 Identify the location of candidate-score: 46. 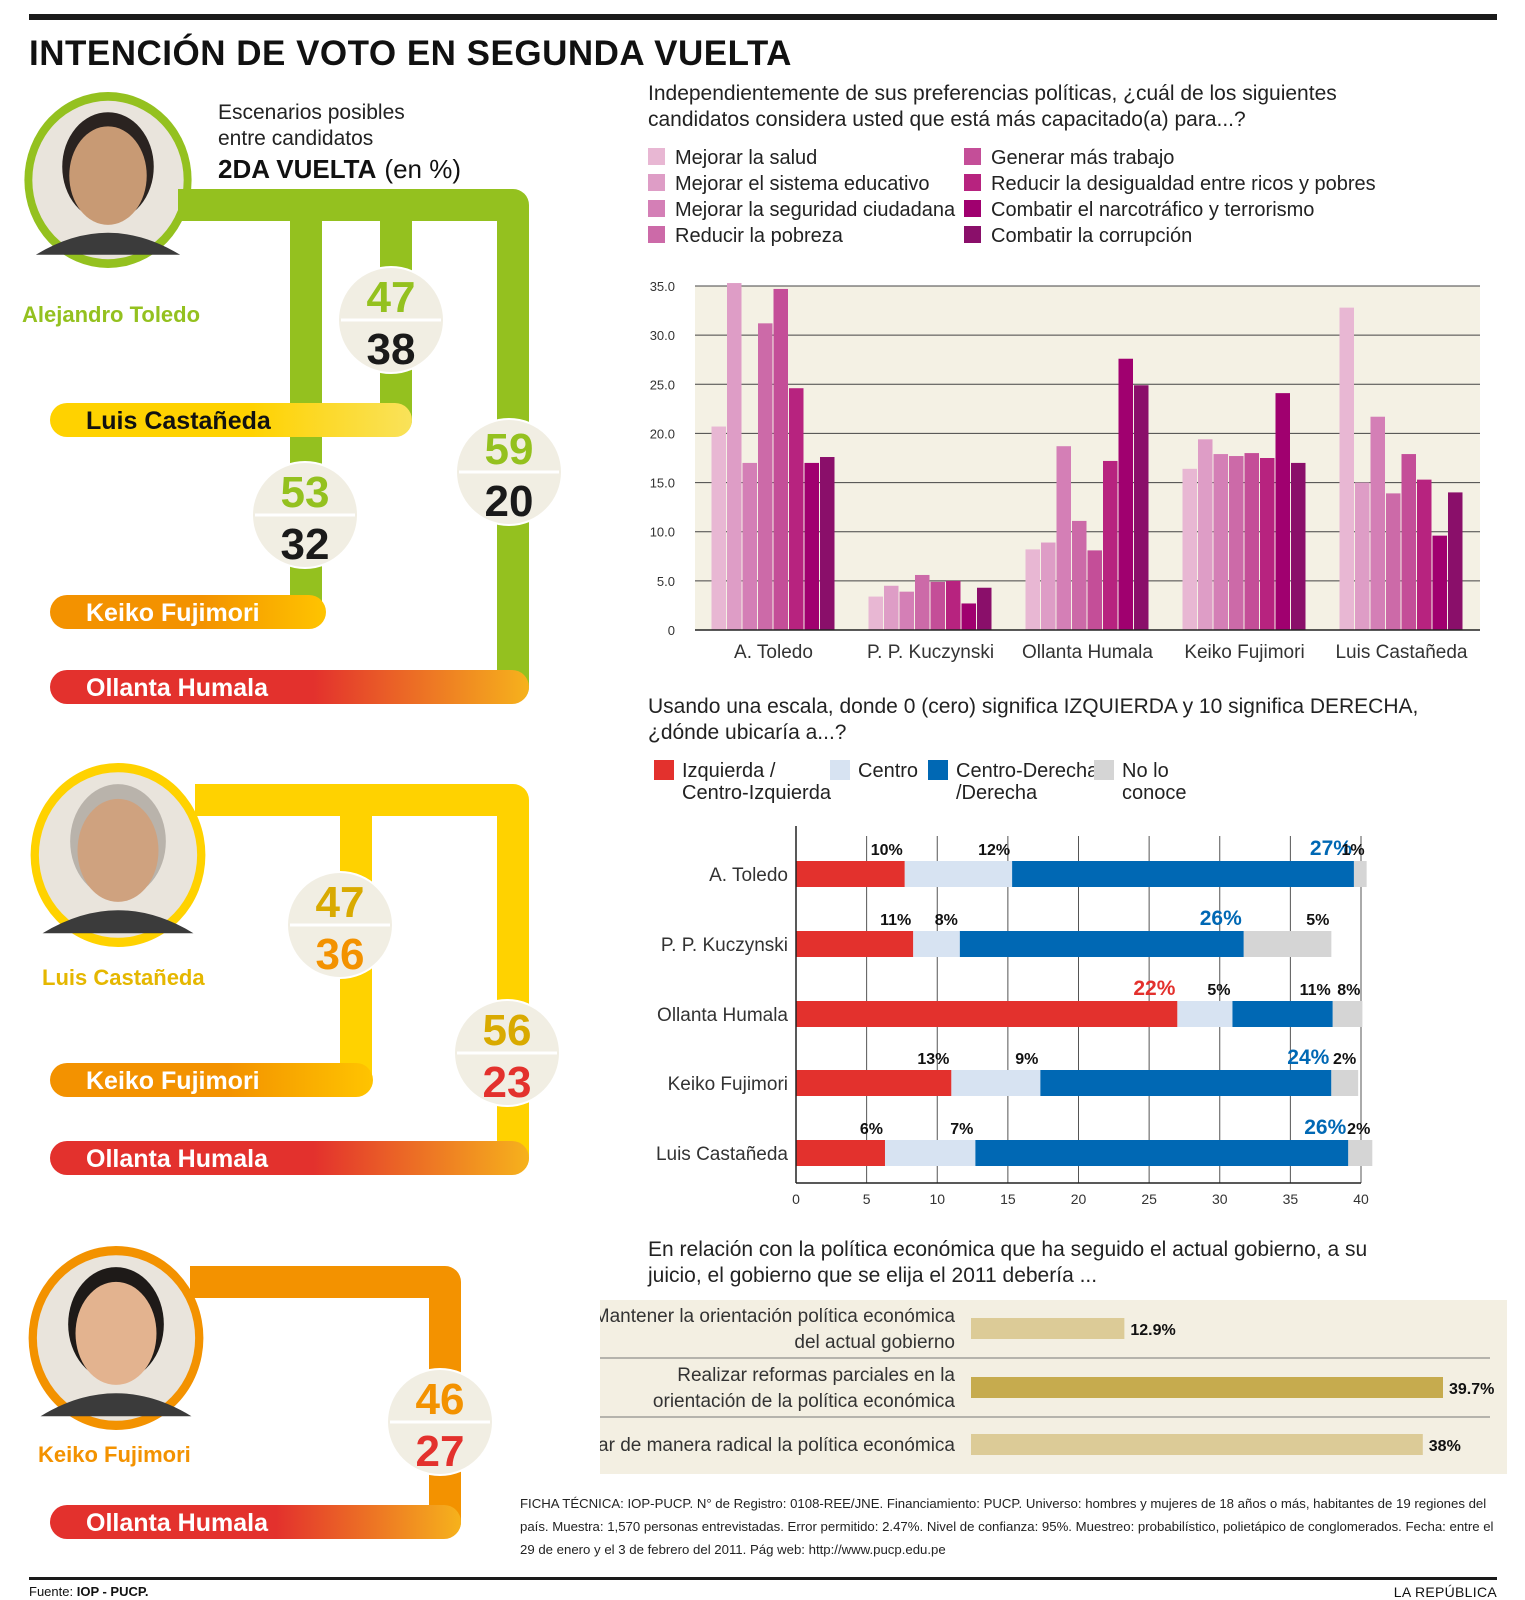
(440, 1399).